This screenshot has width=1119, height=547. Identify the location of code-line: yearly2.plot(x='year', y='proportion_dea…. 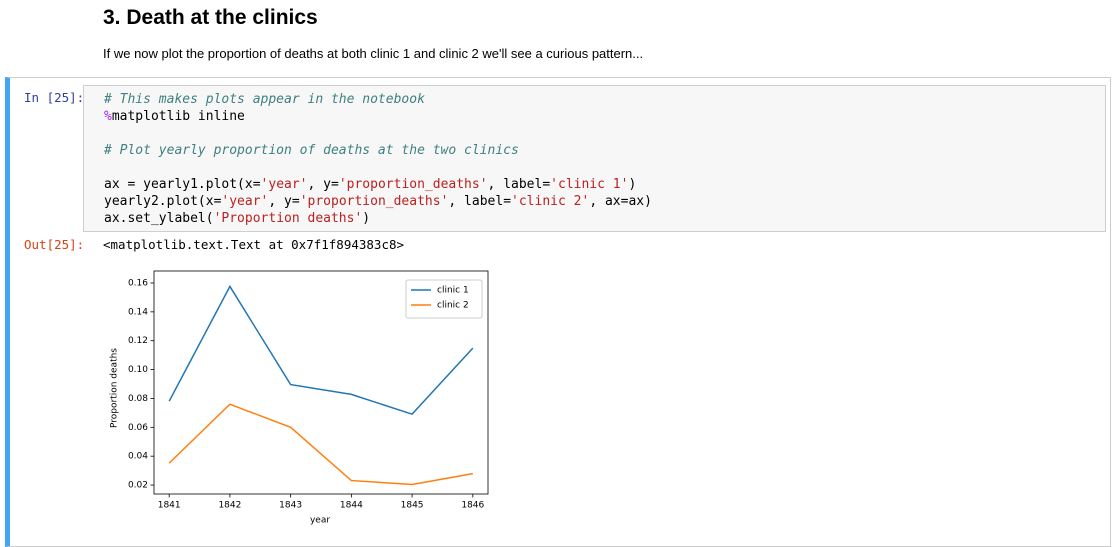
(604, 201).